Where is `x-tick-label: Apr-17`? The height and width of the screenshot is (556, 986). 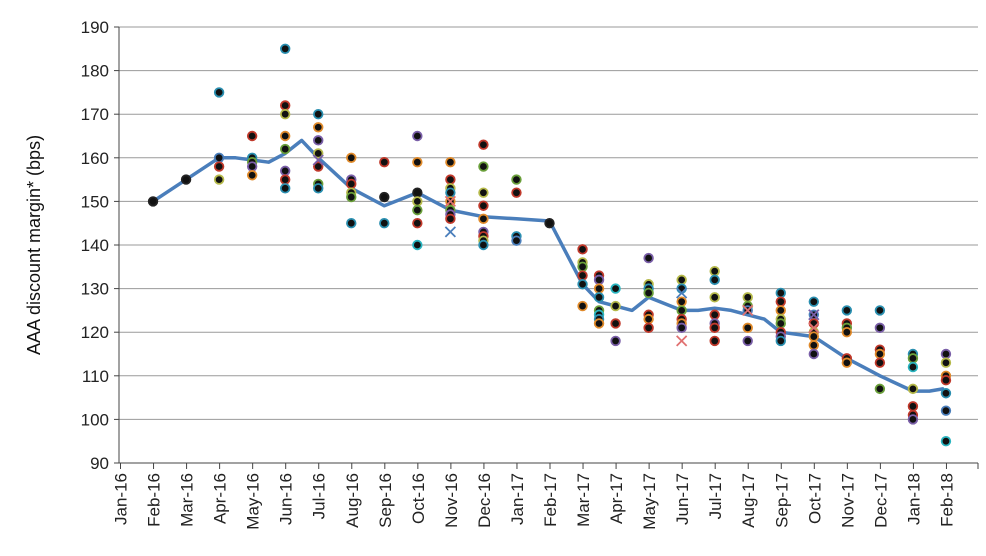 x-tick-label: Apr-17 is located at coordinates (616, 498).